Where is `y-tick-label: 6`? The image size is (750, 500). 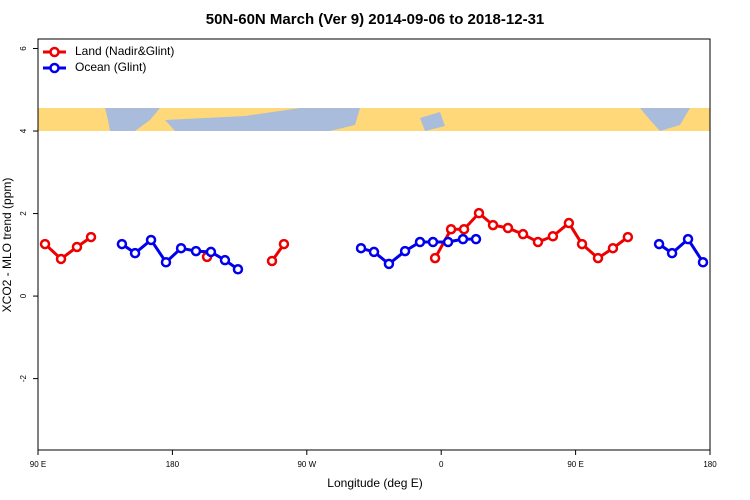 y-tick-label: 6 is located at coordinates (23, 48).